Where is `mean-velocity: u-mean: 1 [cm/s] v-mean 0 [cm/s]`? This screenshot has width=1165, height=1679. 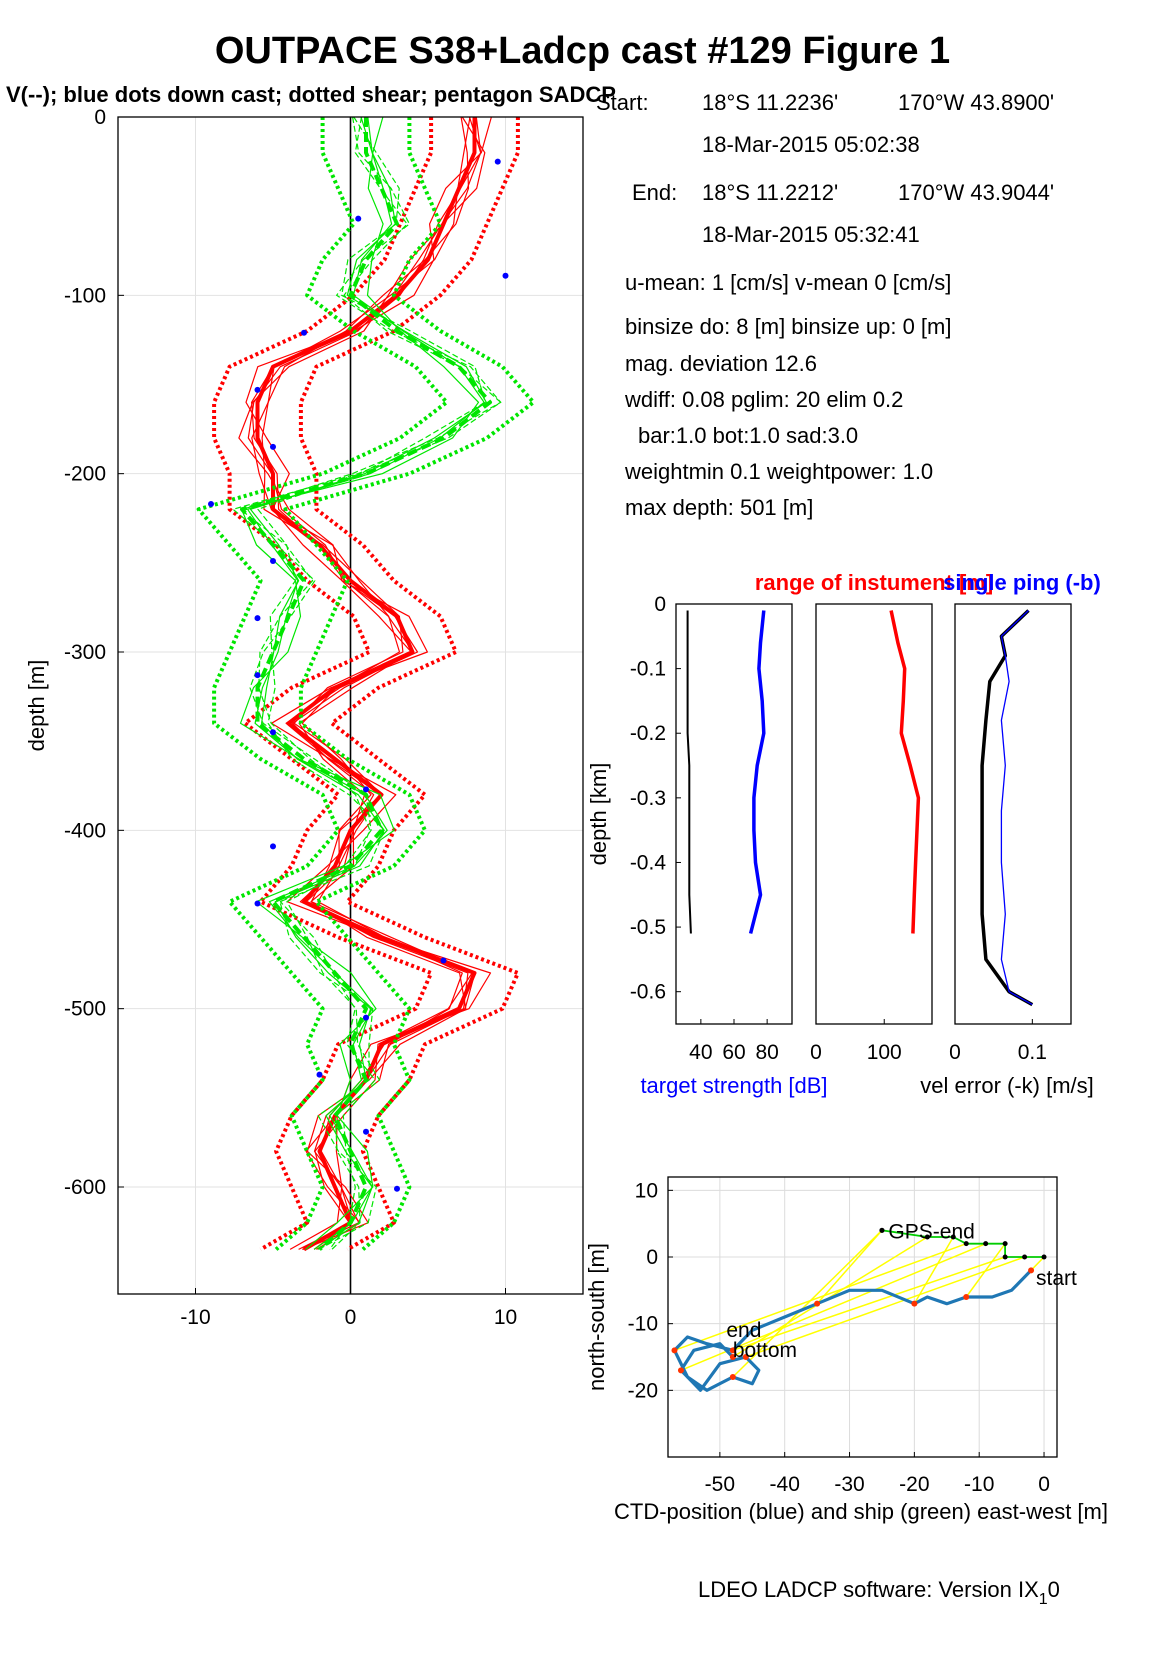 mean-velocity: u-mean: 1 [cm/s] v-mean 0 [cm/s] is located at coordinates (788, 282).